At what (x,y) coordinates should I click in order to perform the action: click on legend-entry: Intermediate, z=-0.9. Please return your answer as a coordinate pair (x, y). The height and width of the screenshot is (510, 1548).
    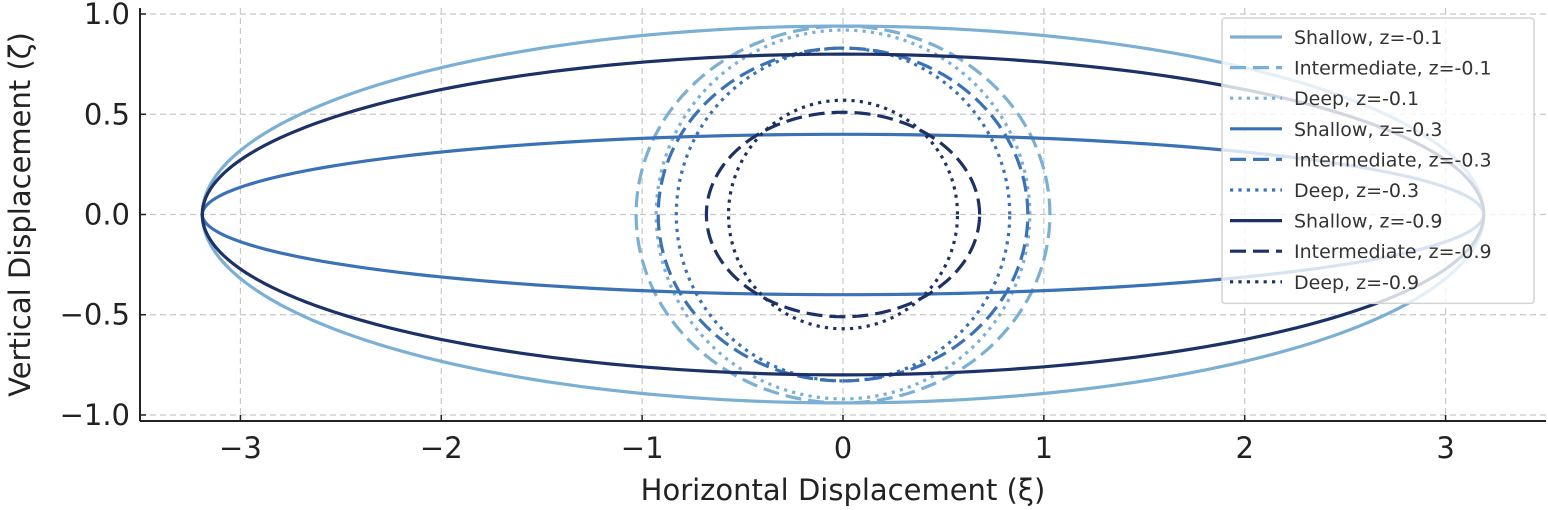
    Looking at the image, I should click on (1393, 252).